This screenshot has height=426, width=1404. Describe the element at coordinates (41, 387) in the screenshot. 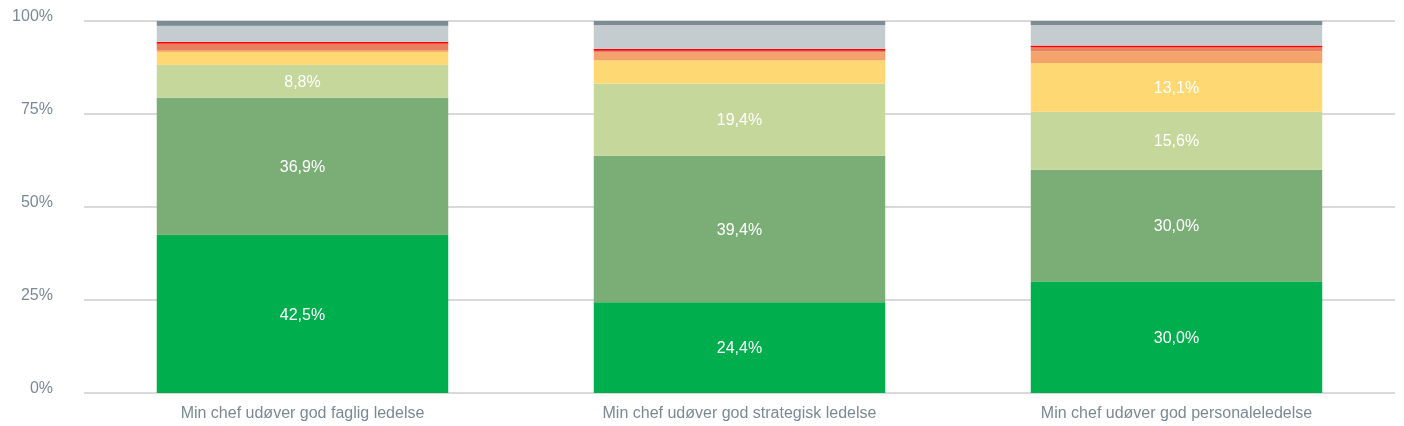

I see `y-tick-label: 0%` at that location.